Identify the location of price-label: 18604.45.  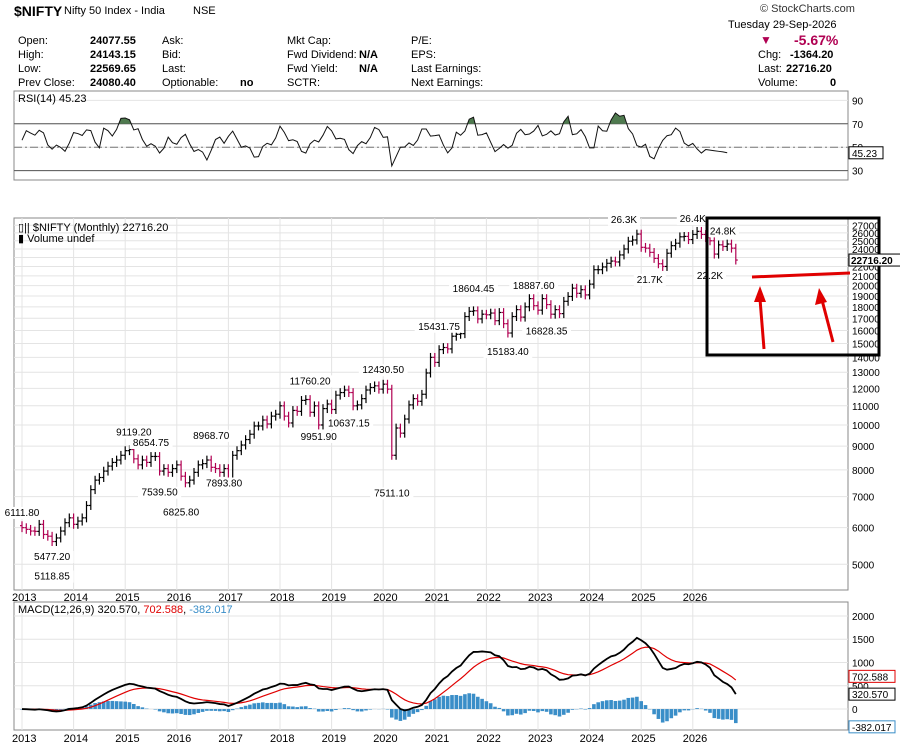
(474, 289).